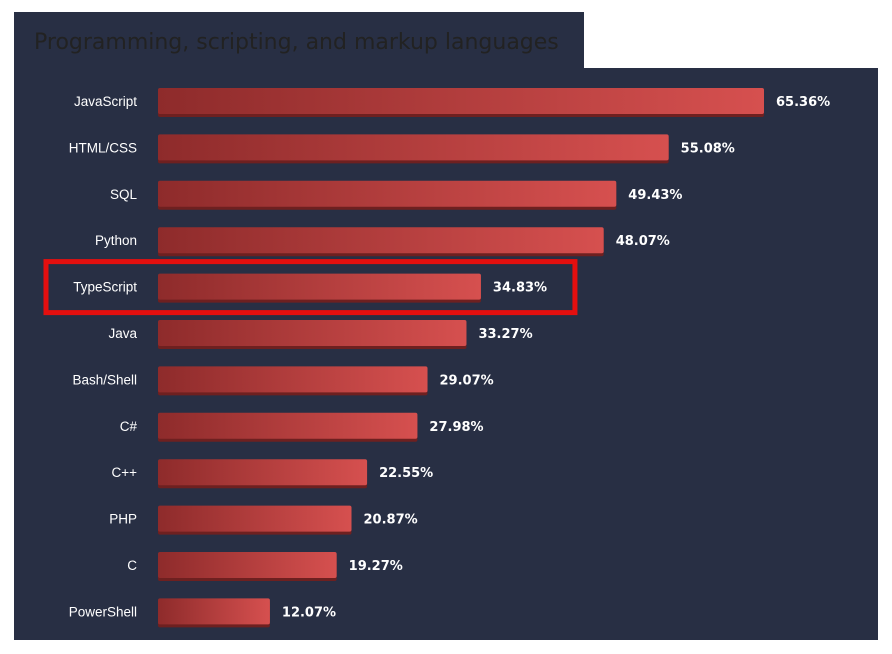  I want to click on value-label-php: 20.87%, so click(391, 520).